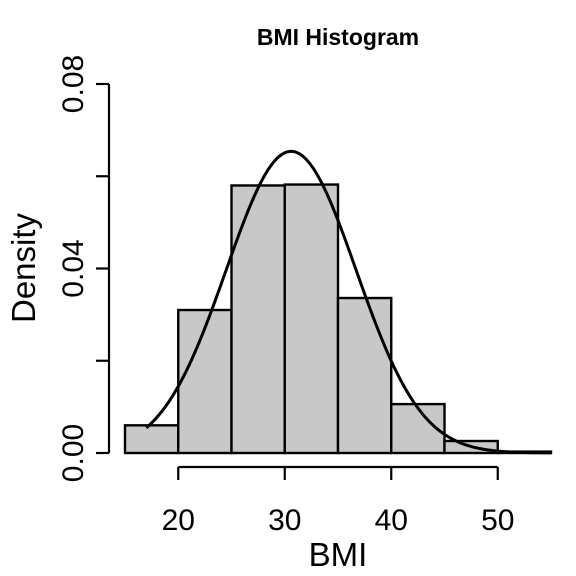 The height and width of the screenshot is (576, 576). What do you see at coordinates (338, 37) in the screenshot?
I see `chart-title: BMI Histogram` at bounding box center [338, 37].